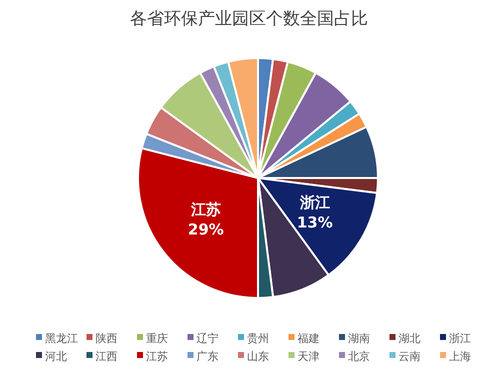  What do you see at coordinates (258, 338) in the screenshot?
I see `legend-label: 贵州` at bounding box center [258, 338].